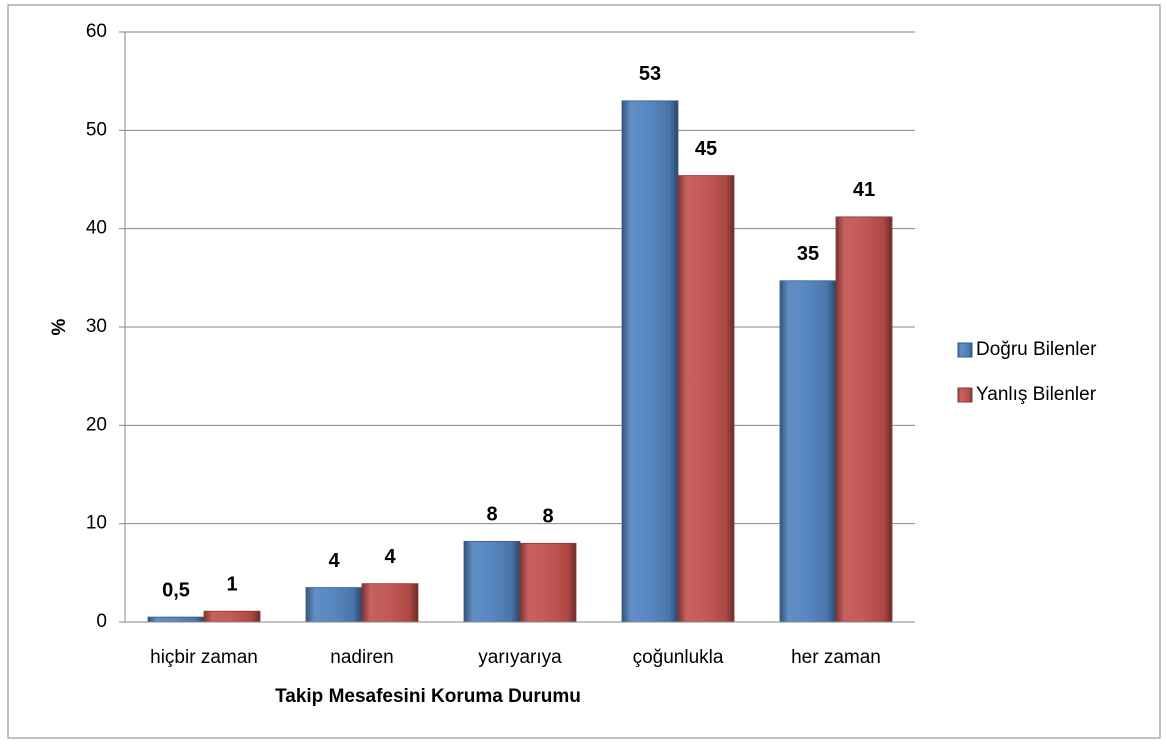 This screenshot has height=744, width=1167. I want to click on value-label: 53, so click(650, 74).